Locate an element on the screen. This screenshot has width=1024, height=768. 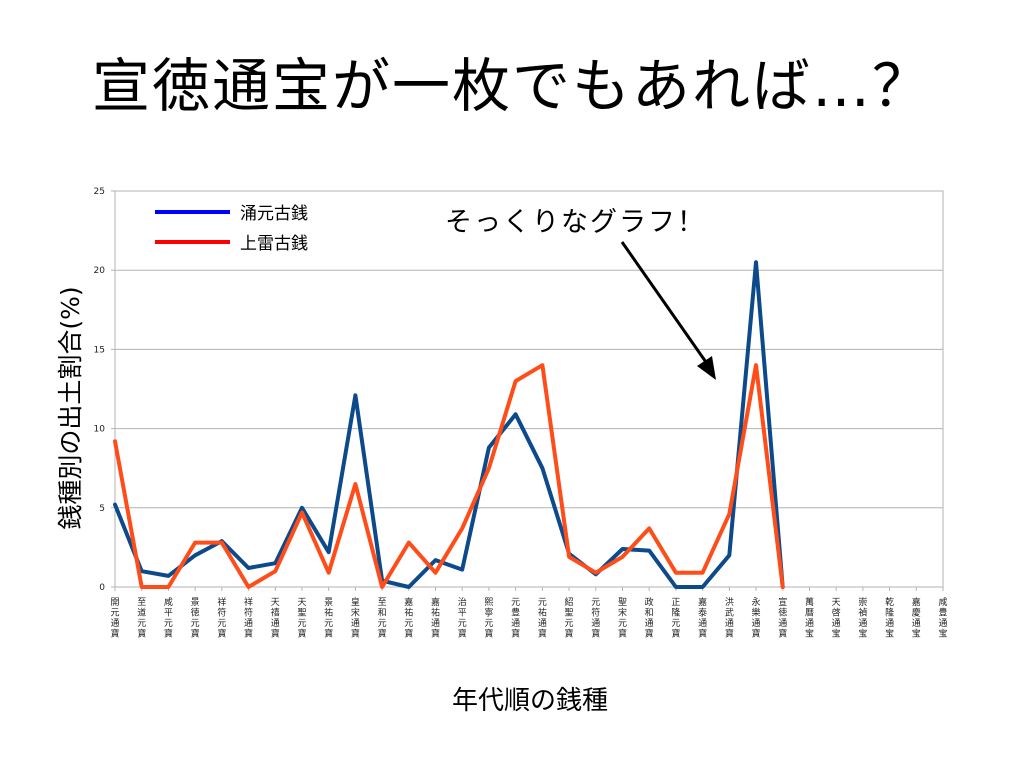
x-tick-label: 元祐通寶 is located at coordinates (542, 619).